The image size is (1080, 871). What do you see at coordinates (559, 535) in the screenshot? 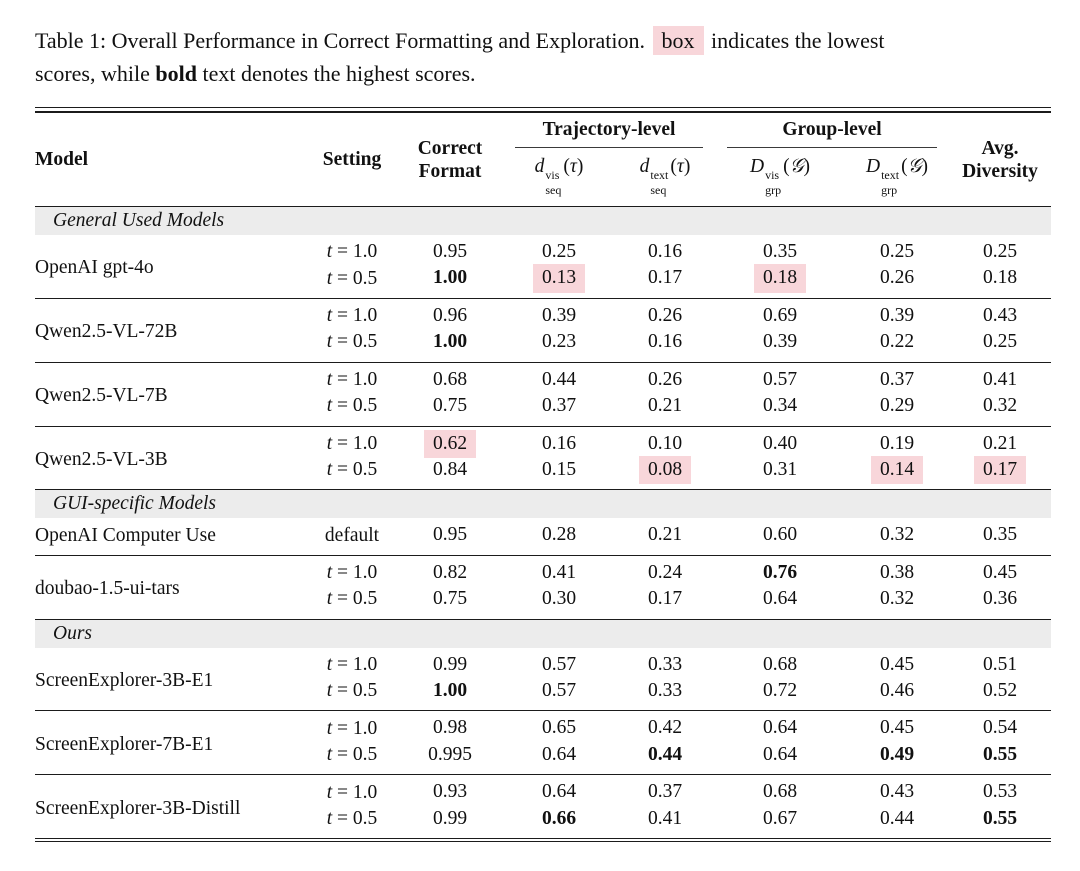
I see `metric-value: 0.28` at bounding box center [559, 535].